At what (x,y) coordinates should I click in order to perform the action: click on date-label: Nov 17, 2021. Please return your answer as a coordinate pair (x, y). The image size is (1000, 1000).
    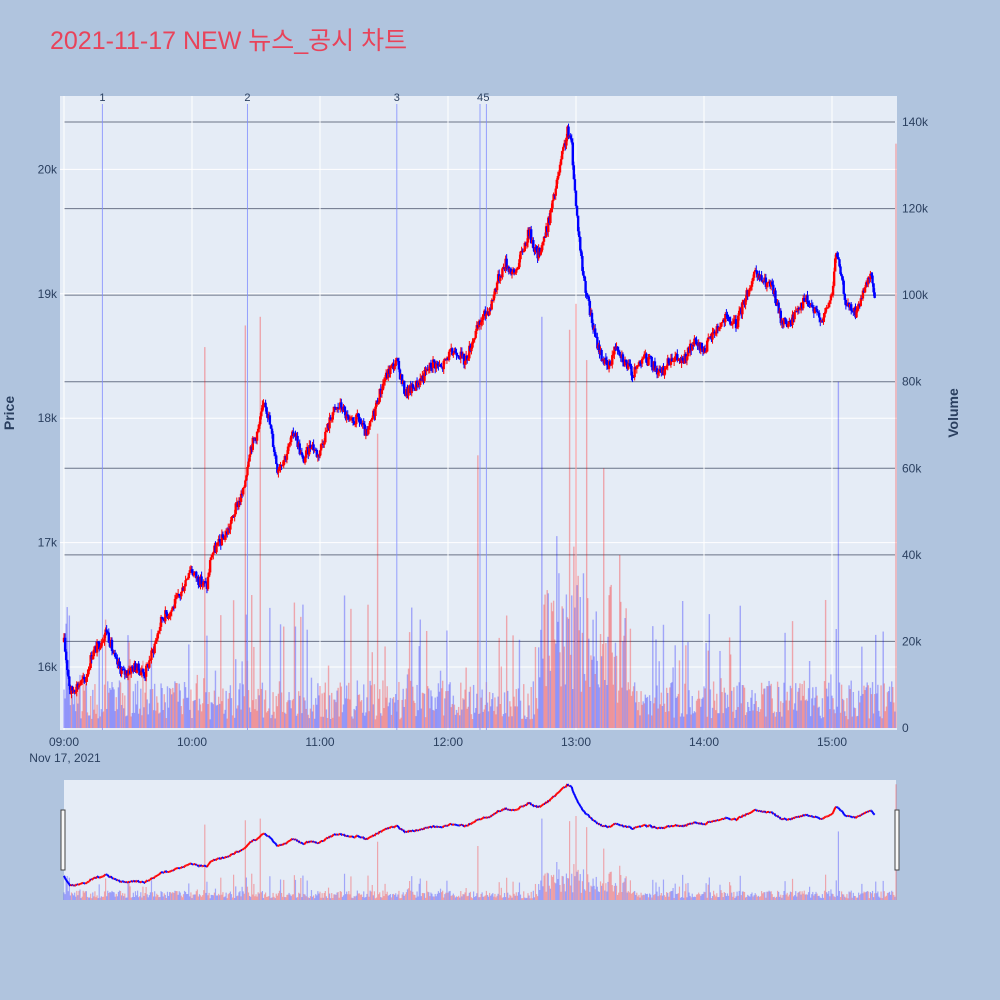
    Looking at the image, I should click on (65, 758).